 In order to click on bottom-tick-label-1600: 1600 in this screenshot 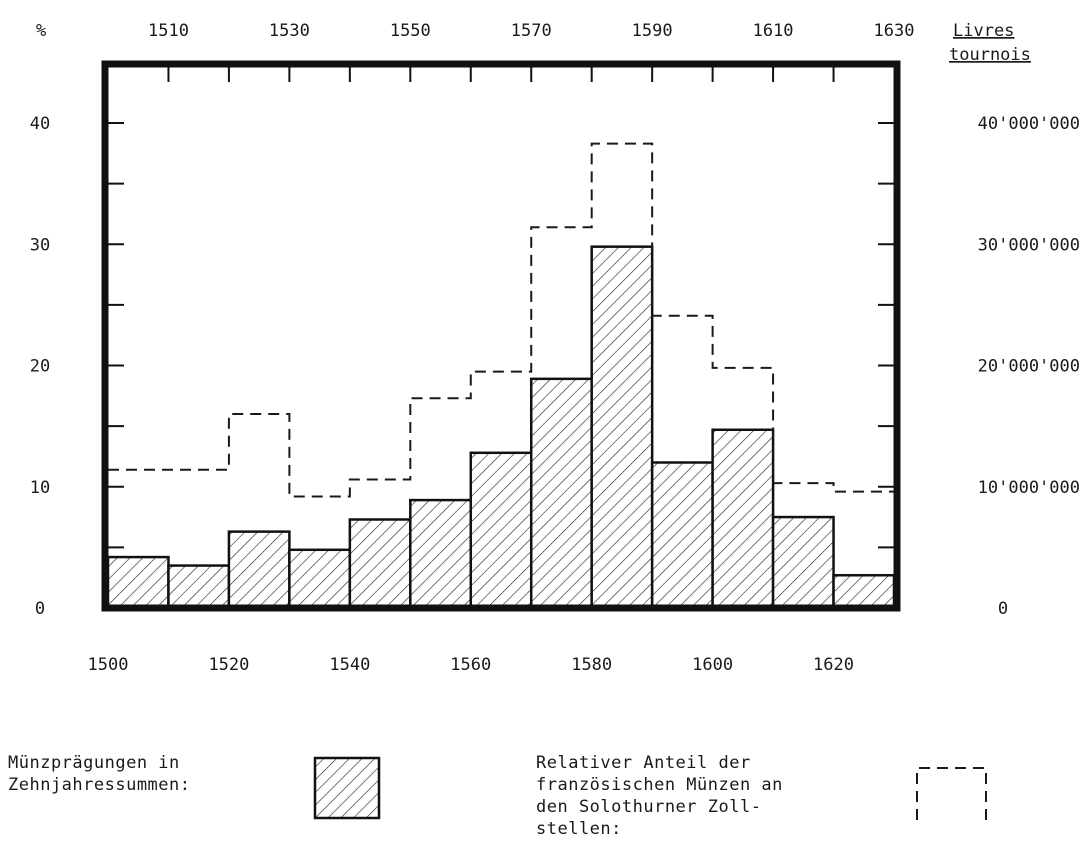, I will do `click(712, 665)`.